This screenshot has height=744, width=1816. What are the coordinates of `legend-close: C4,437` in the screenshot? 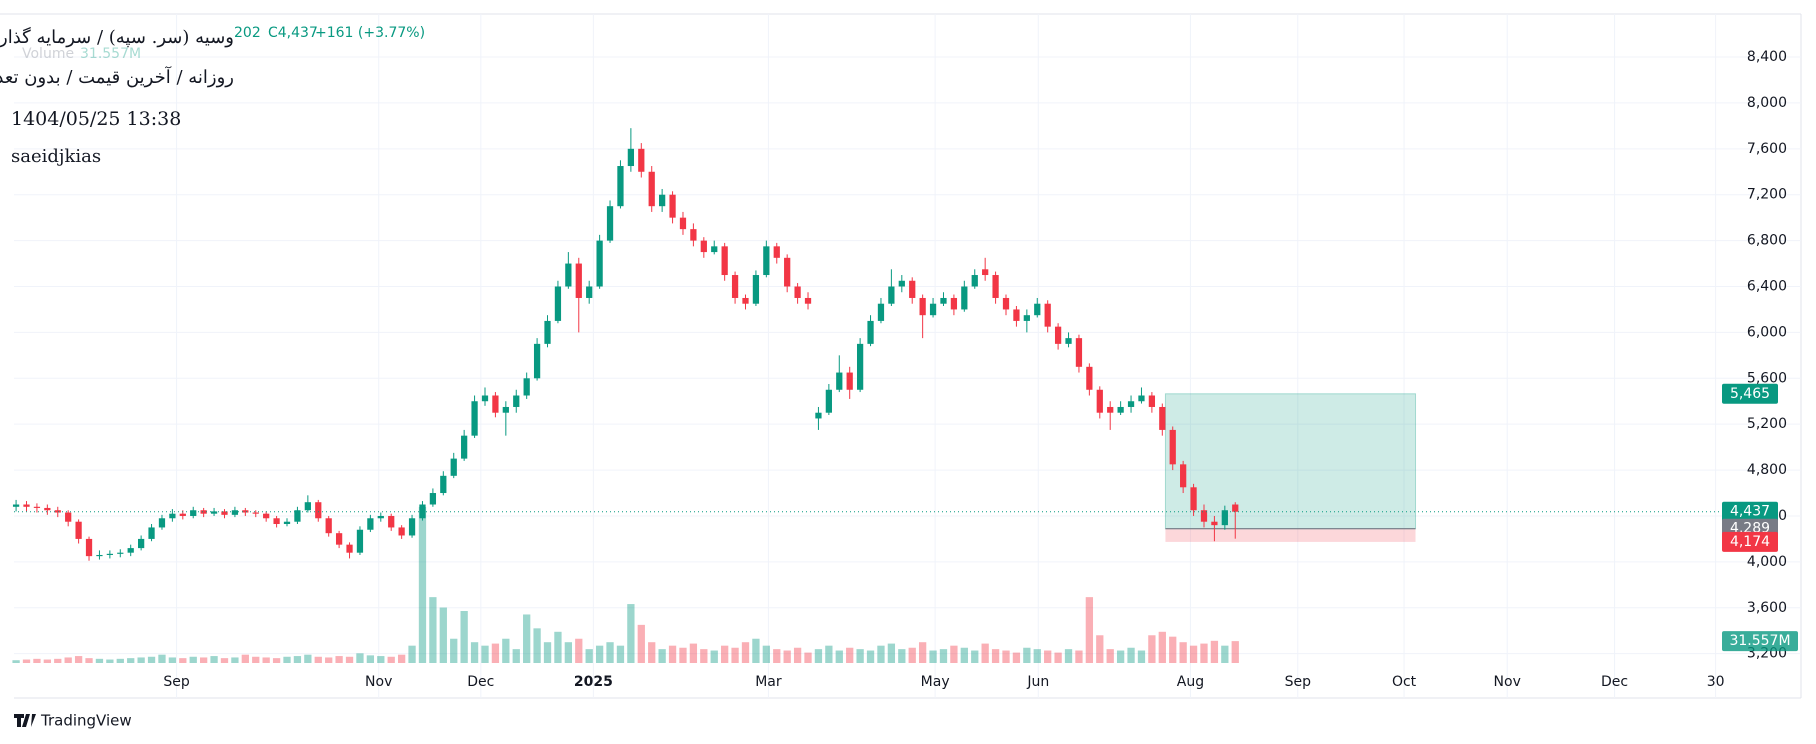 It's located at (293, 33).